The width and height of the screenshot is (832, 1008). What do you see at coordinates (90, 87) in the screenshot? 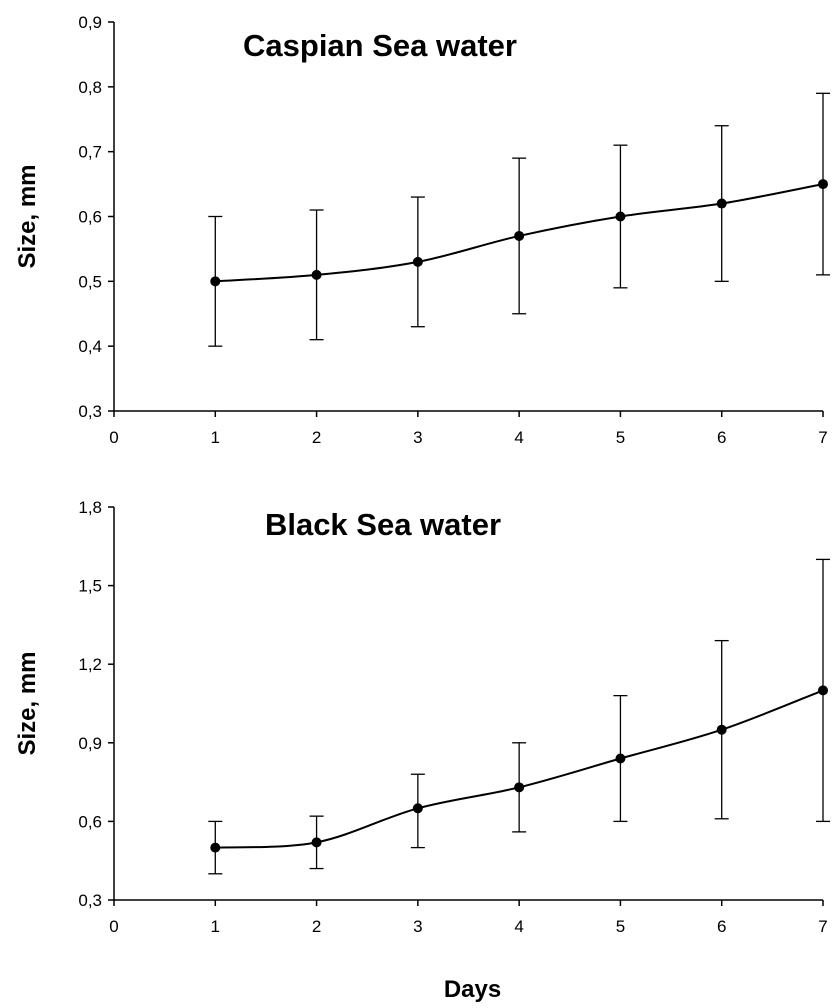
I see `chart1-y-tick-label: 0,8` at bounding box center [90, 87].